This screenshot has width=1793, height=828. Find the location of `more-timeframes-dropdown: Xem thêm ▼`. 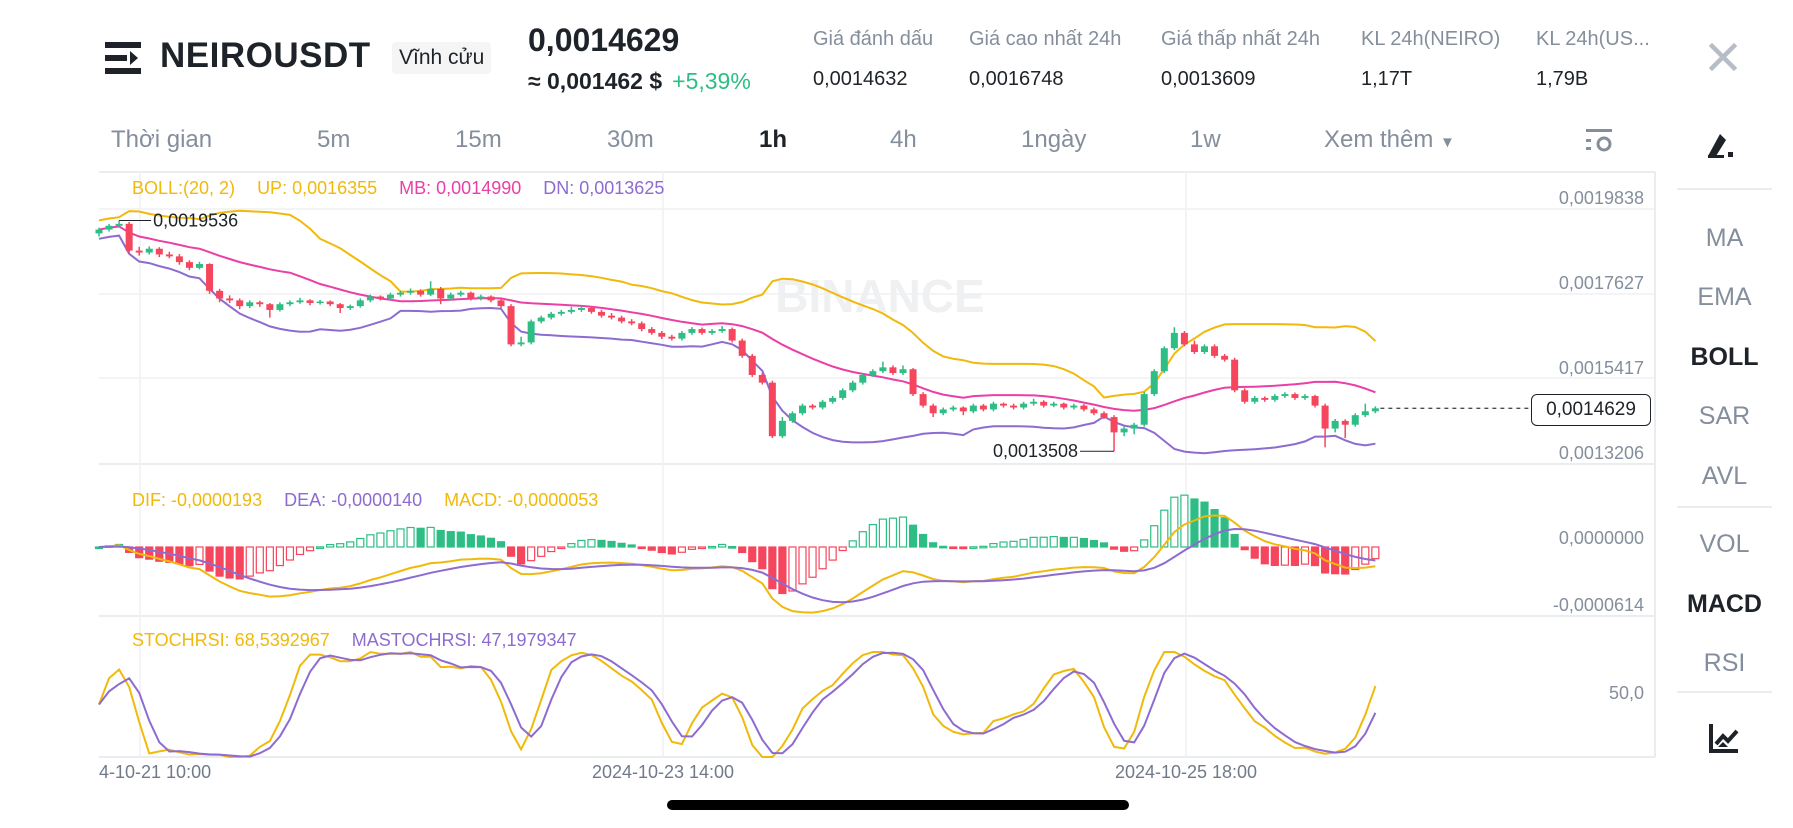

more-timeframes-dropdown: Xem thêm ▼ is located at coordinates (1389, 140).